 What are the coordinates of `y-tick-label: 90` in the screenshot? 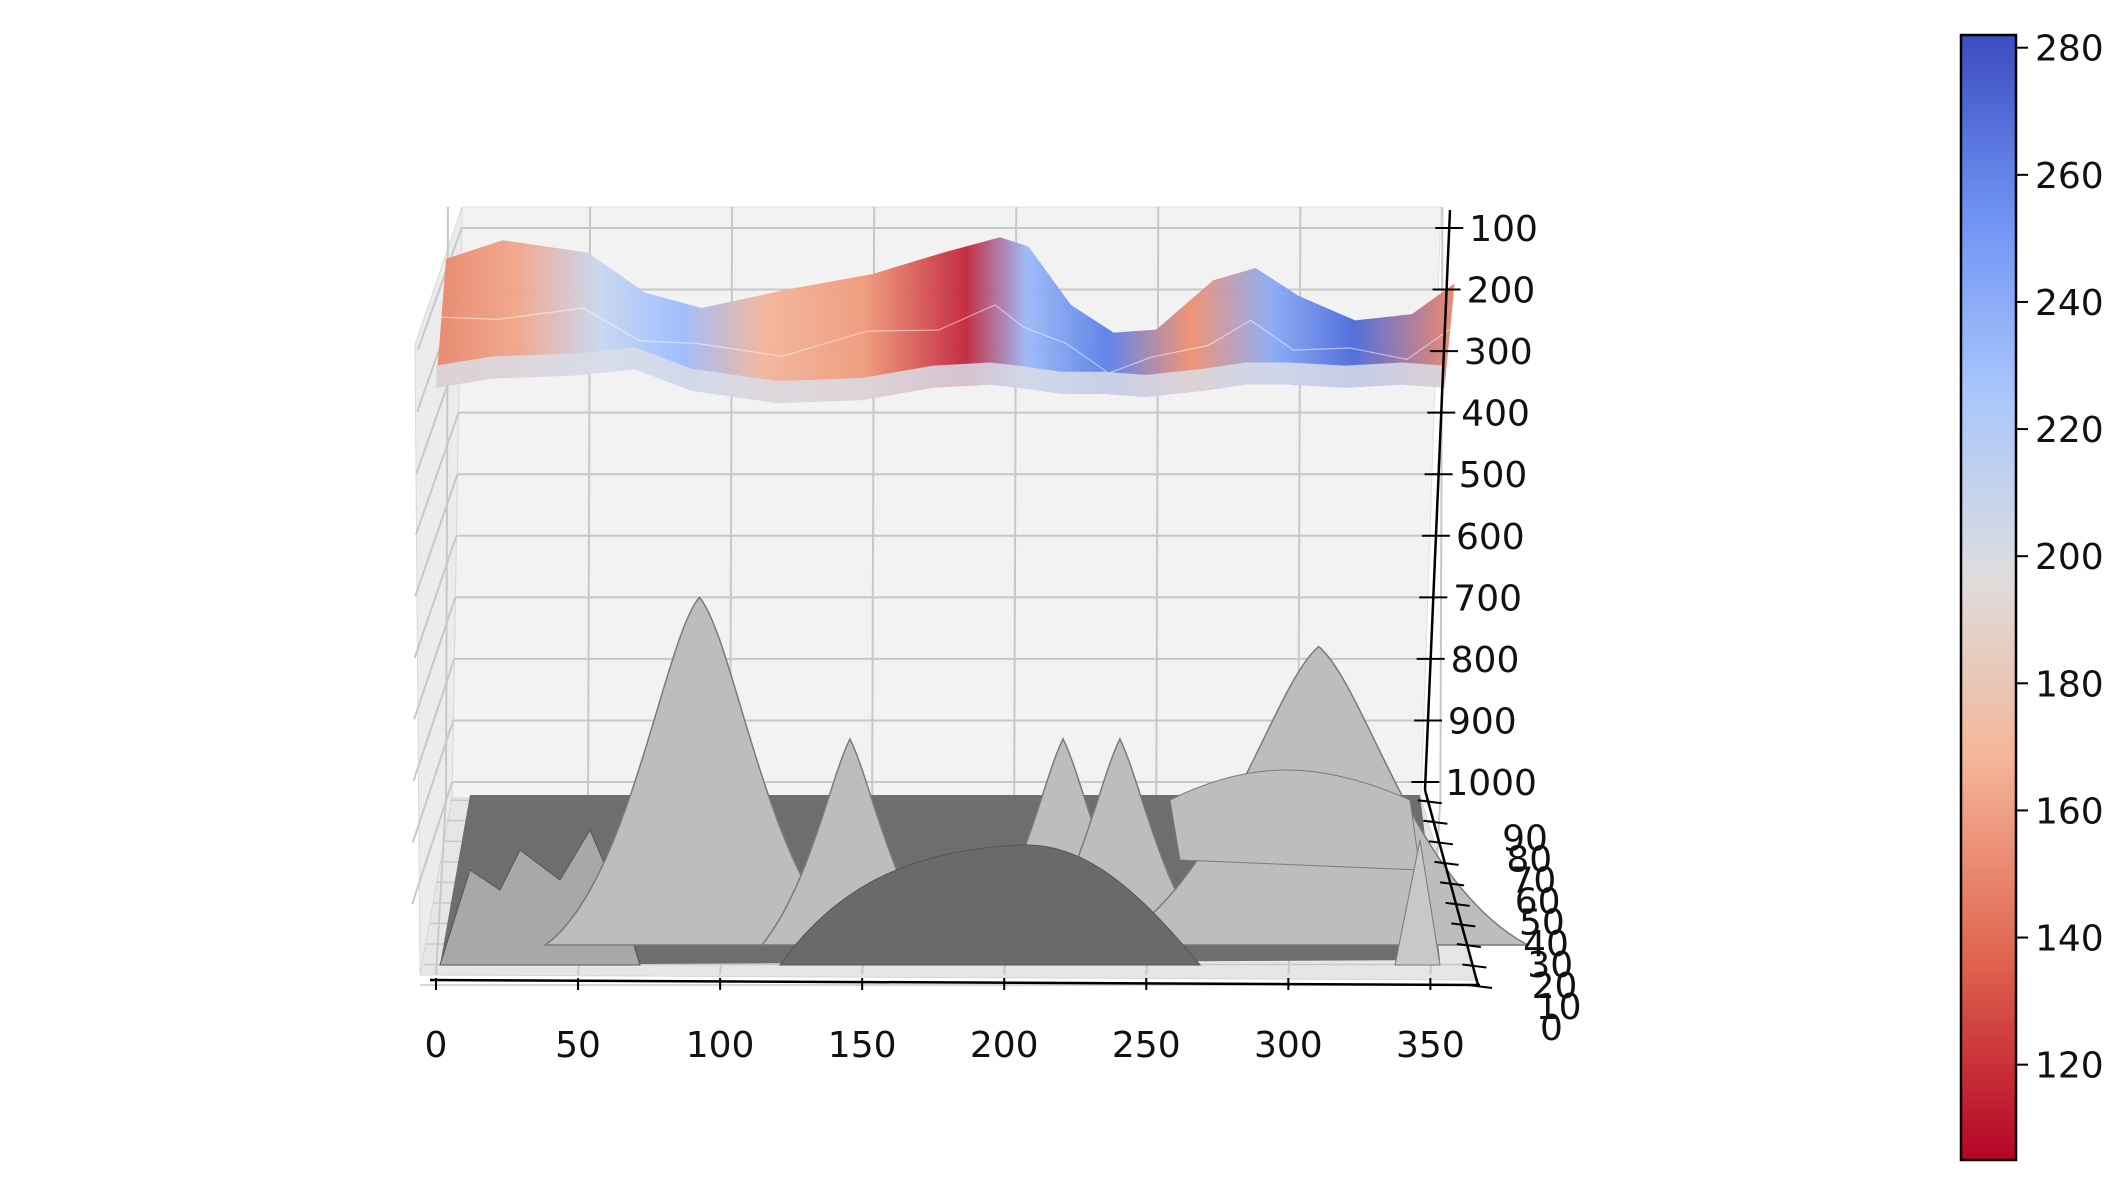 It's located at (1525, 839).